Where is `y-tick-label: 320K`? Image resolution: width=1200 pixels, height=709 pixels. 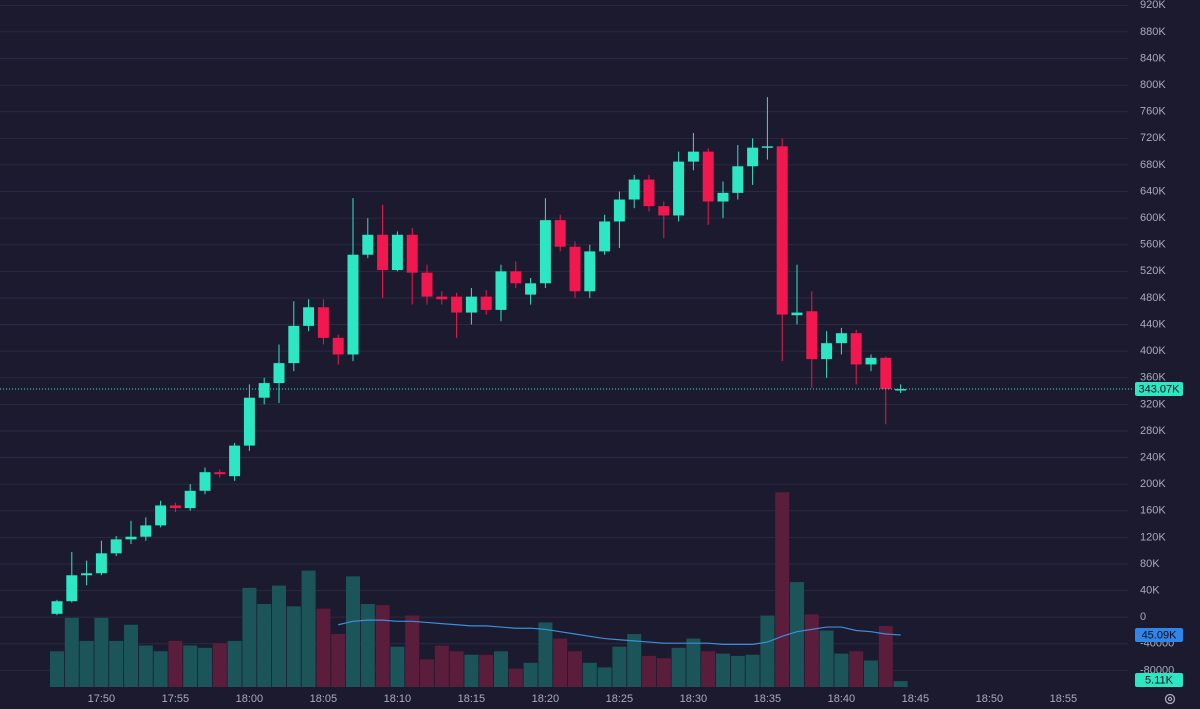
y-tick-label: 320K is located at coordinates (1153, 404).